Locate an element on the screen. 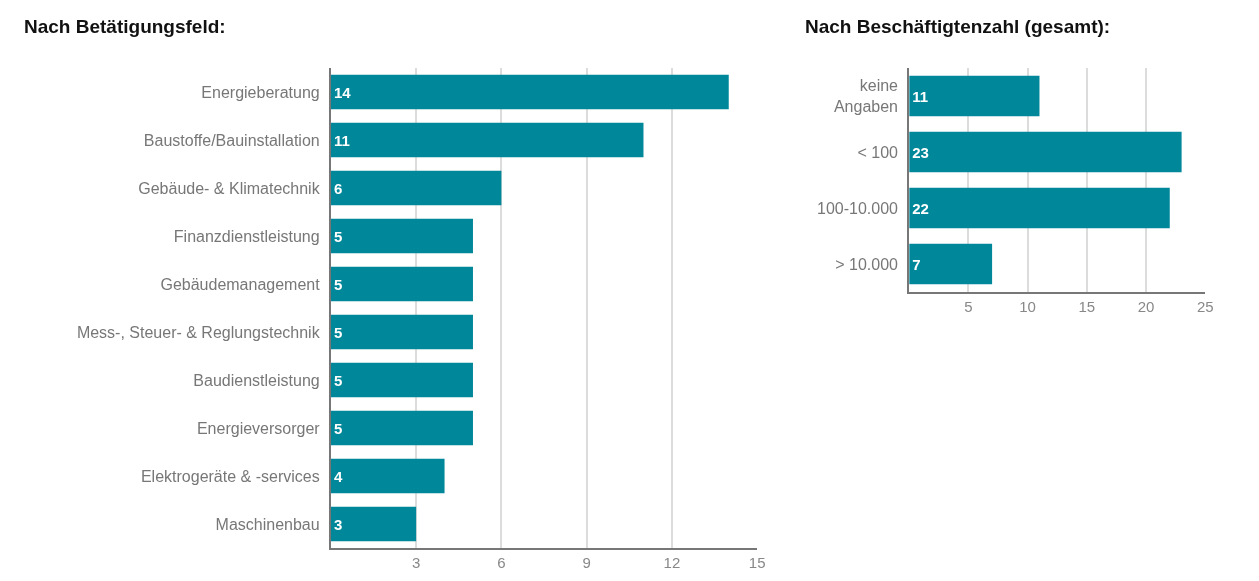 Image resolution: width=1259 pixels, height=581 pixels. y-tick-label: keine Angaben is located at coordinates (866, 96).